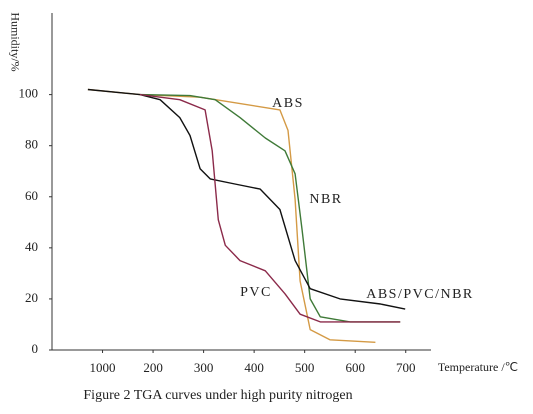 The width and height of the screenshot is (533, 414). I want to click on x-tick-label: 500, so click(305, 367).